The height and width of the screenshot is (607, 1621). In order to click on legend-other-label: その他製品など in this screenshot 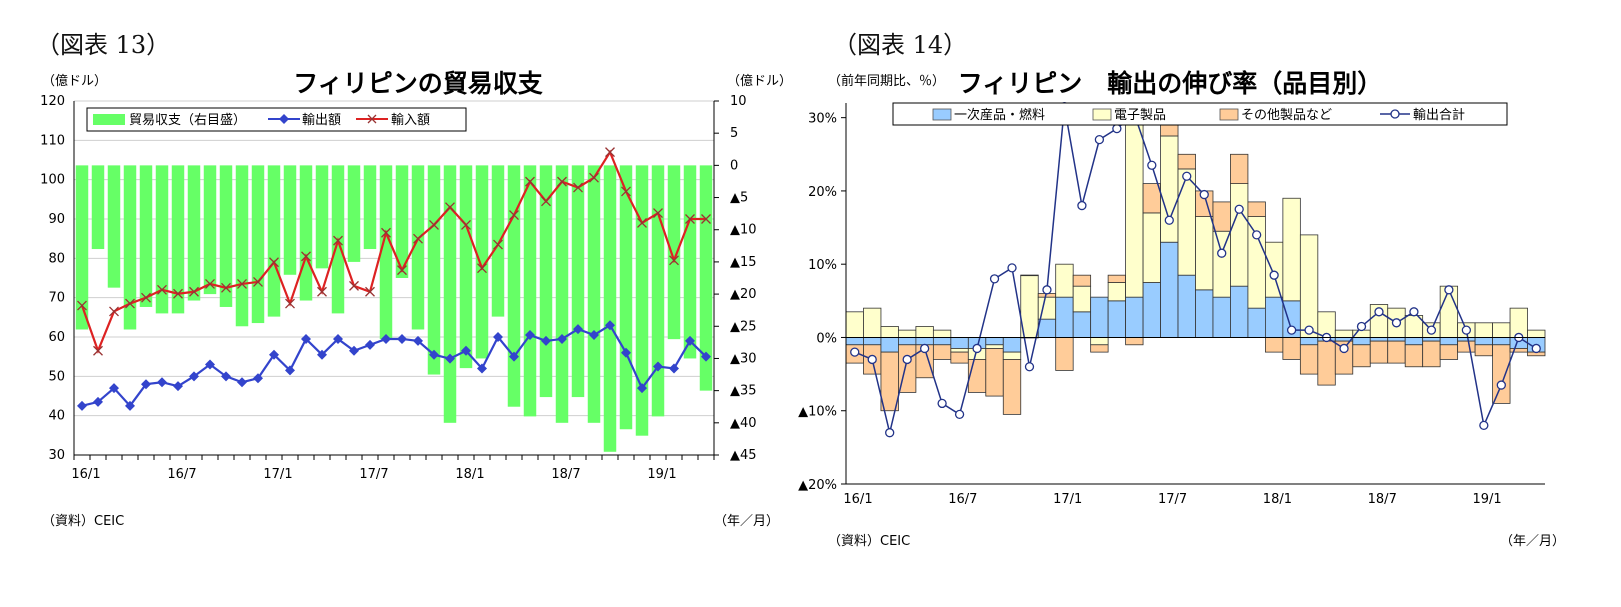, I will do `click(1286, 115)`.